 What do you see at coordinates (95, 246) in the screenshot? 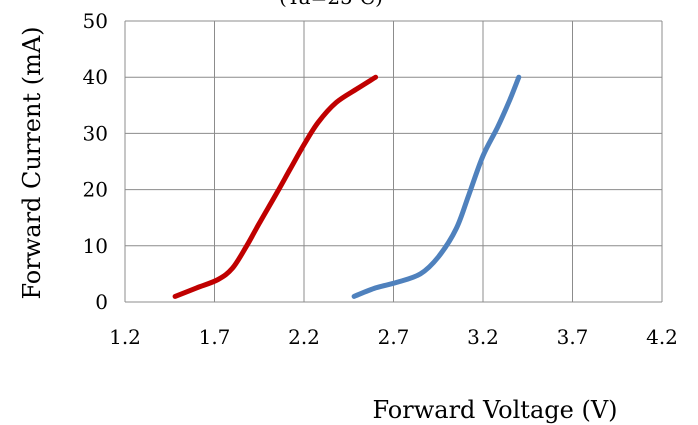
I see `y-tick-label: 10` at bounding box center [95, 246].